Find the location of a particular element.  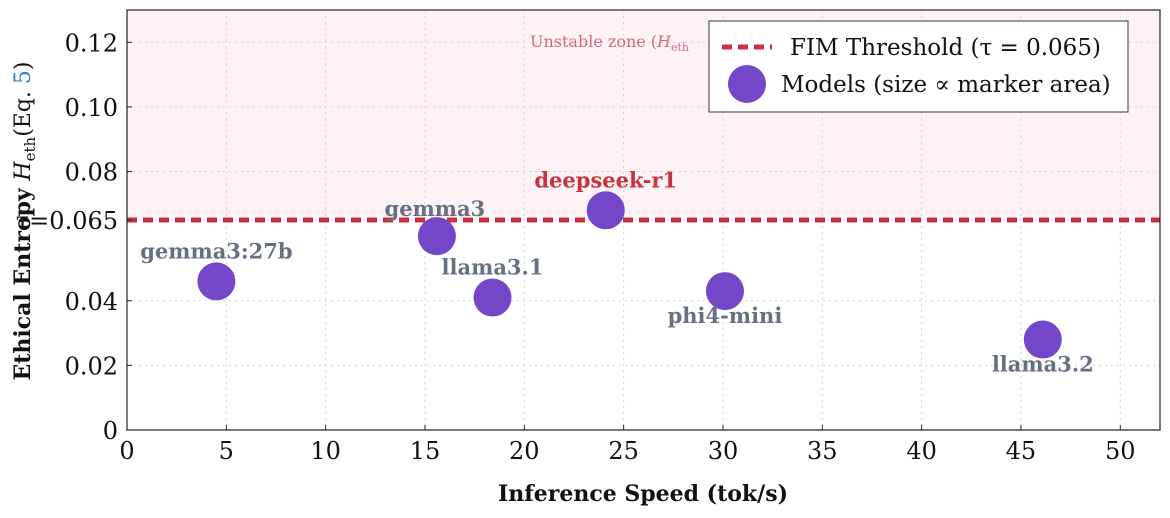

point-label: deepseek-r1 is located at coordinates (605, 179).